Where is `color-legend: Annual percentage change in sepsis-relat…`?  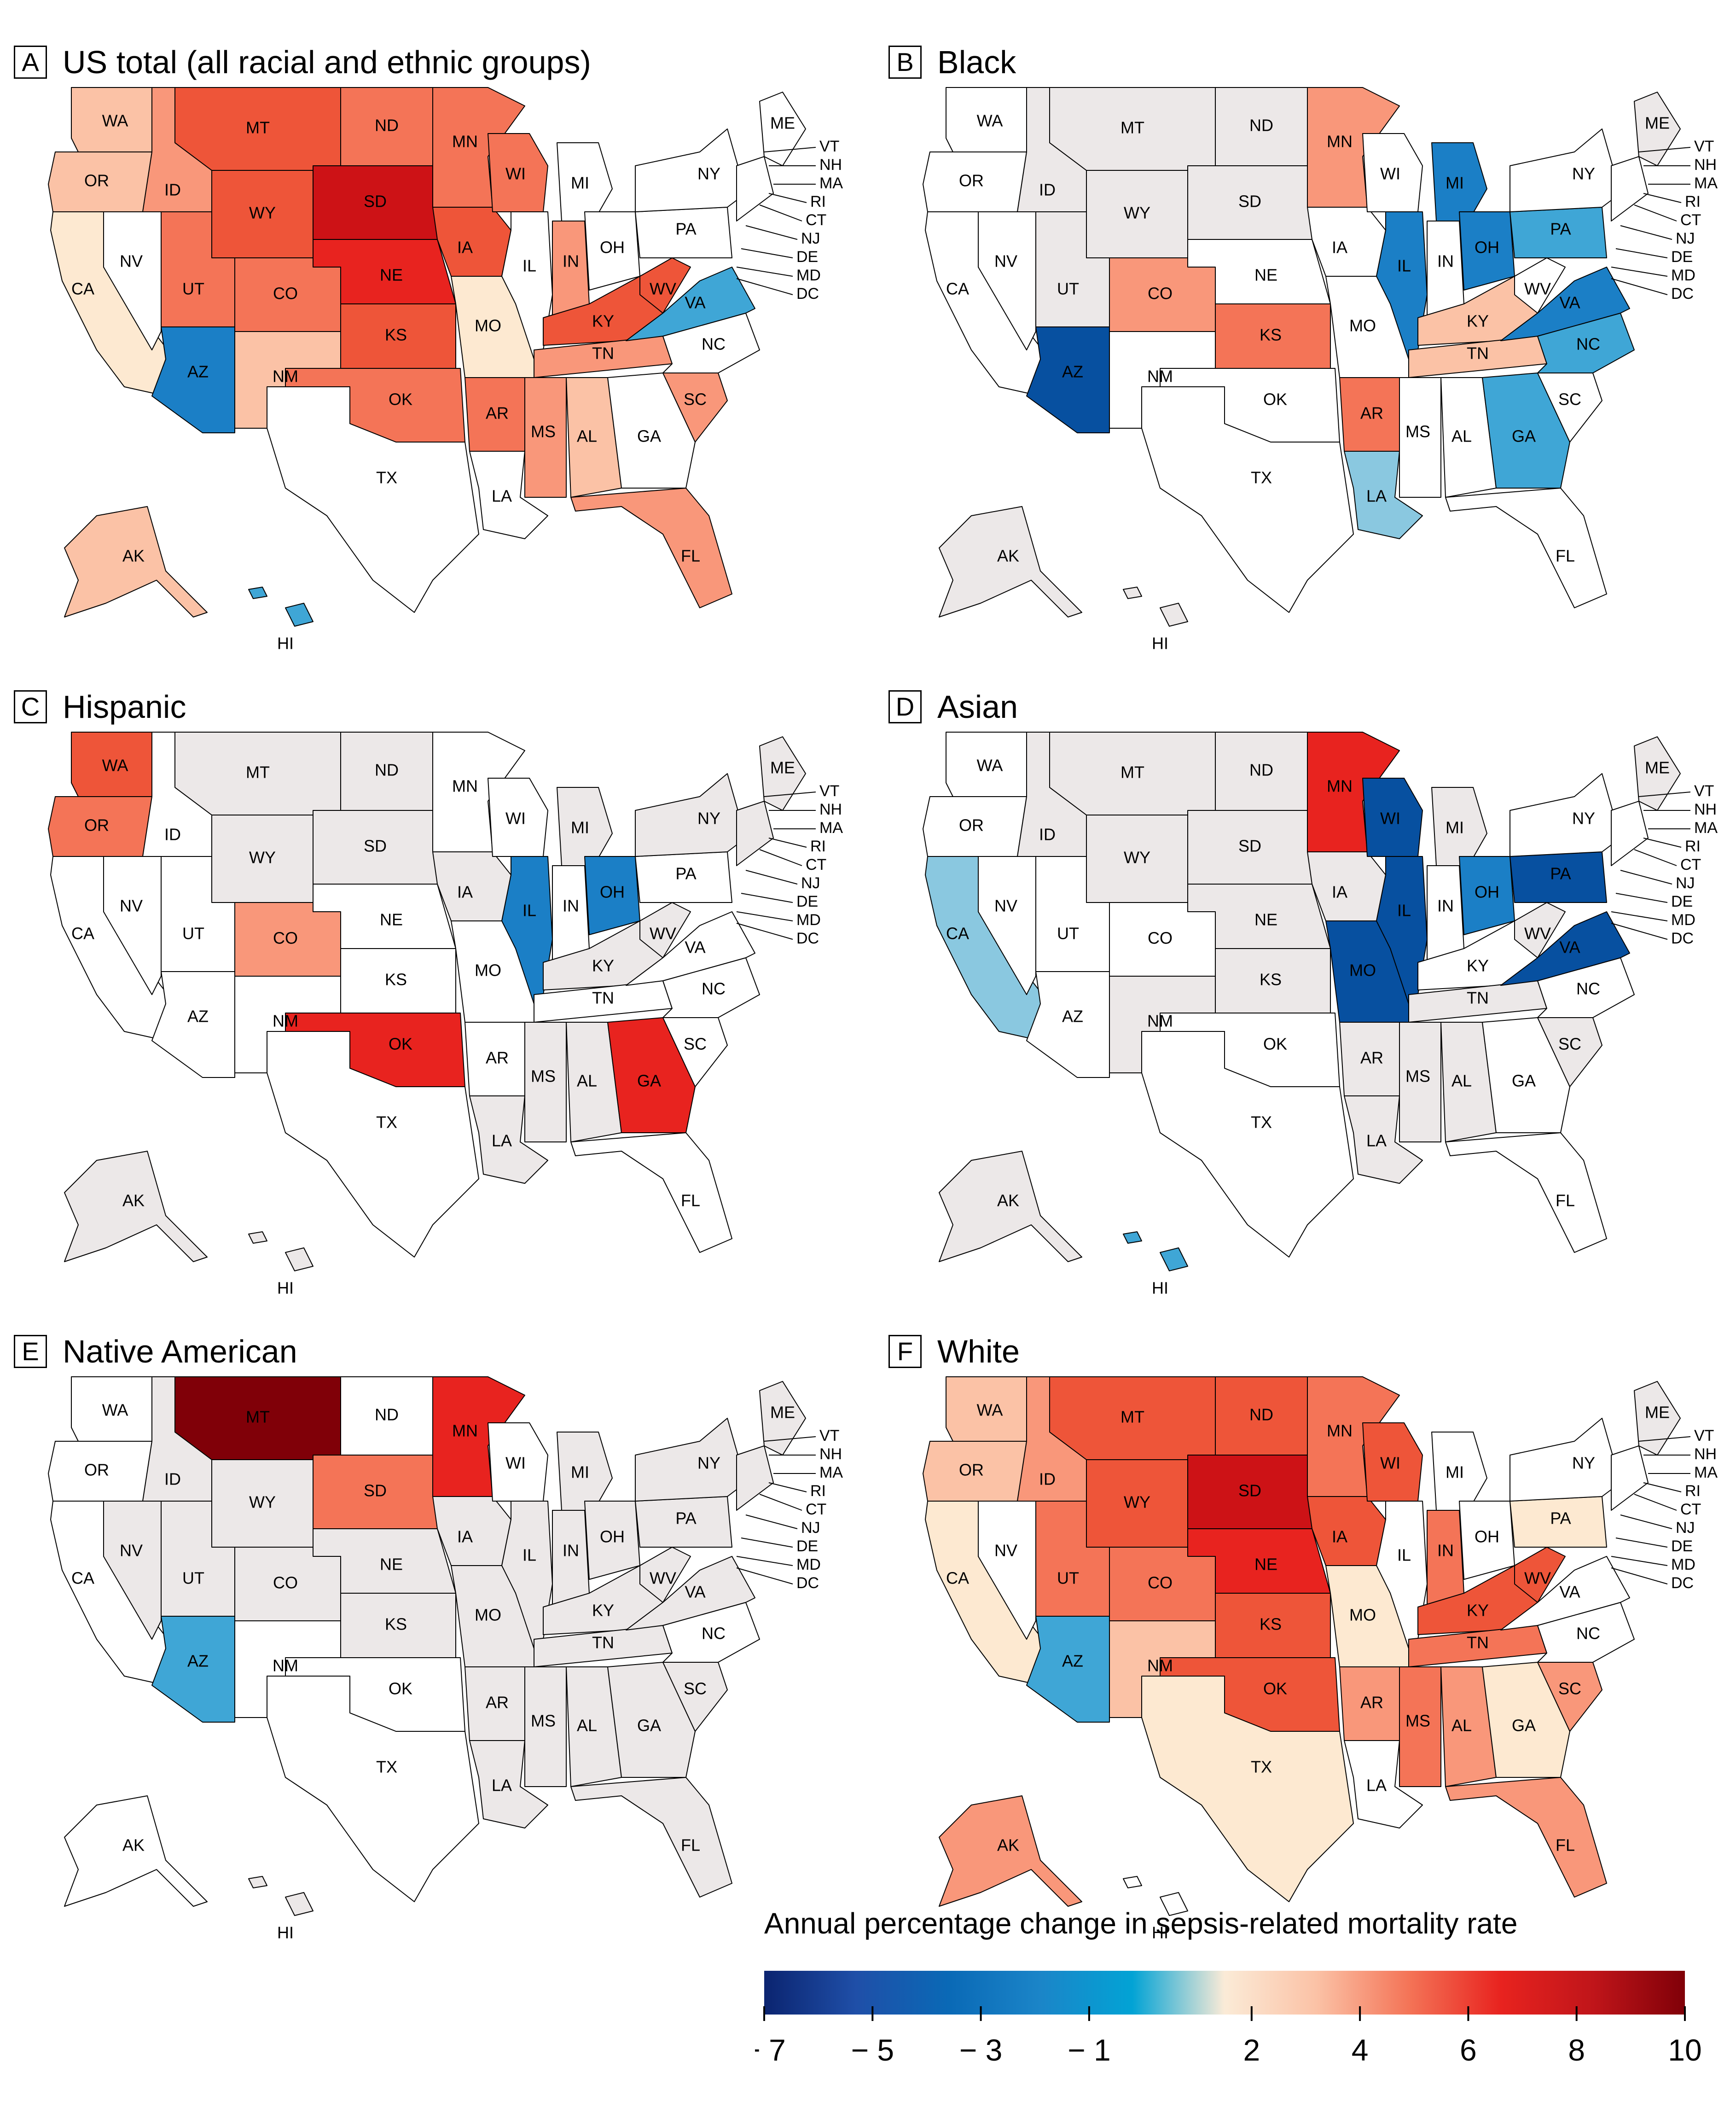
color-legend: Annual percentage change in sepsis-relat… is located at coordinates (1231, 2003).